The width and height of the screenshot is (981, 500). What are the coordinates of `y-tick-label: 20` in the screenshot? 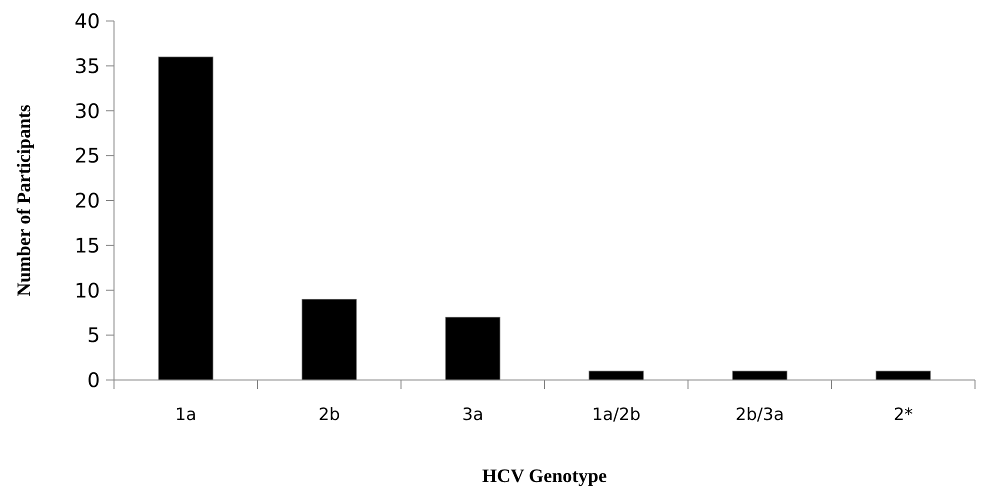 It's located at (87, 200).